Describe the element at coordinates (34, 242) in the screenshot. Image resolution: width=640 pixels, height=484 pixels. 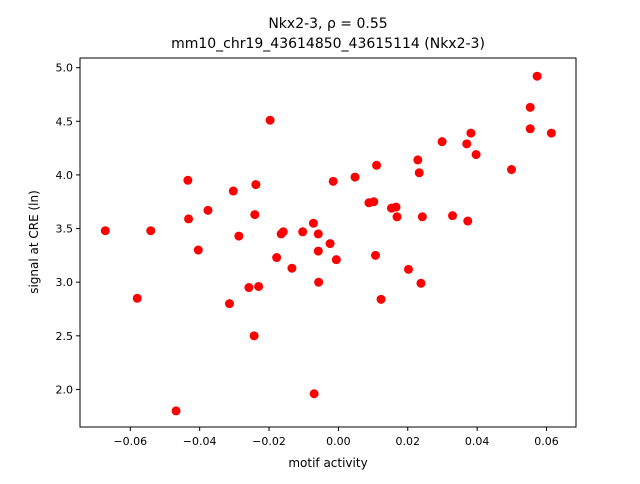
I see `y-axis-label: signal at CRE (ln)` at that location.